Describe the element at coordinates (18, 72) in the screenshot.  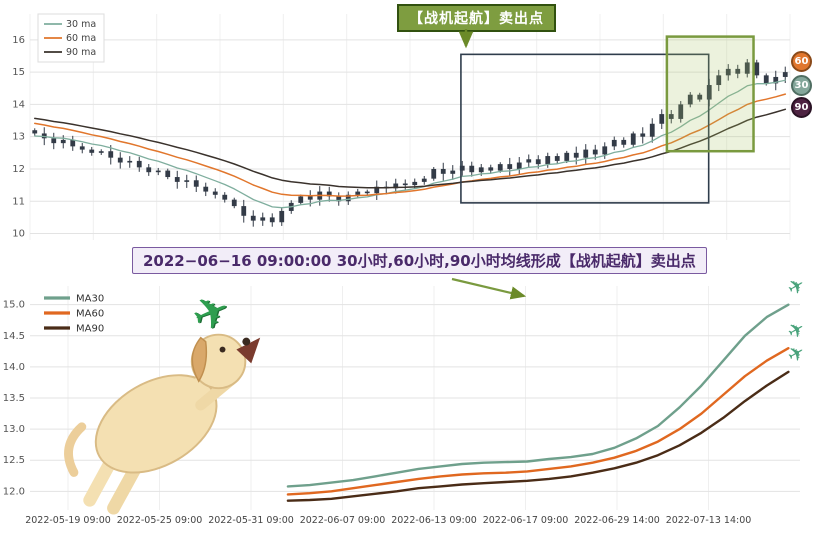
I see `y-tick-label: 15` at that location.